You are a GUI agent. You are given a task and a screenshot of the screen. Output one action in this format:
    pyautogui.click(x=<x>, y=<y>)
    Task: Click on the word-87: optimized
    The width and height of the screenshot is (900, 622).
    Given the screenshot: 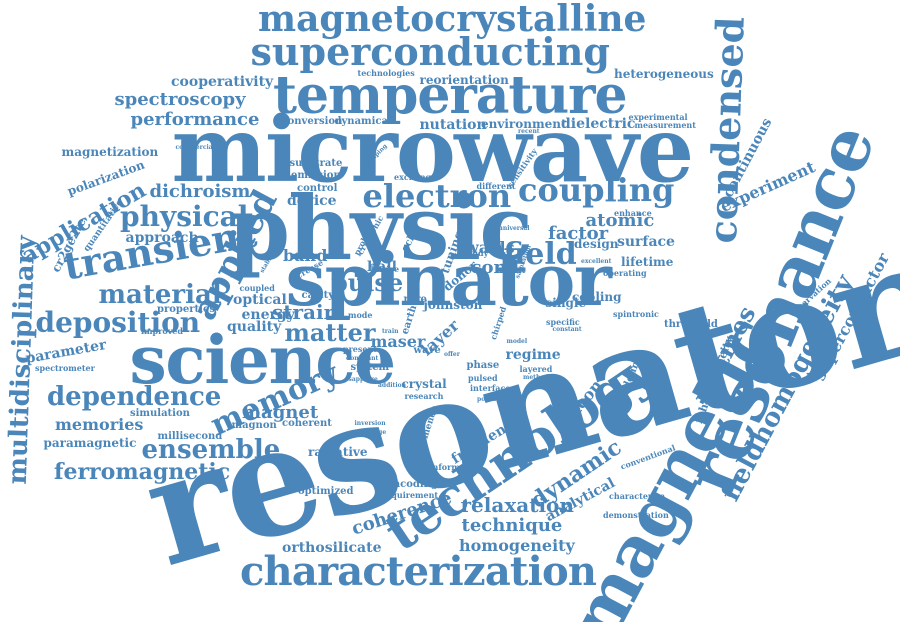 What is the action you would take?
    pyautogui.click(x=326, y=491)
    